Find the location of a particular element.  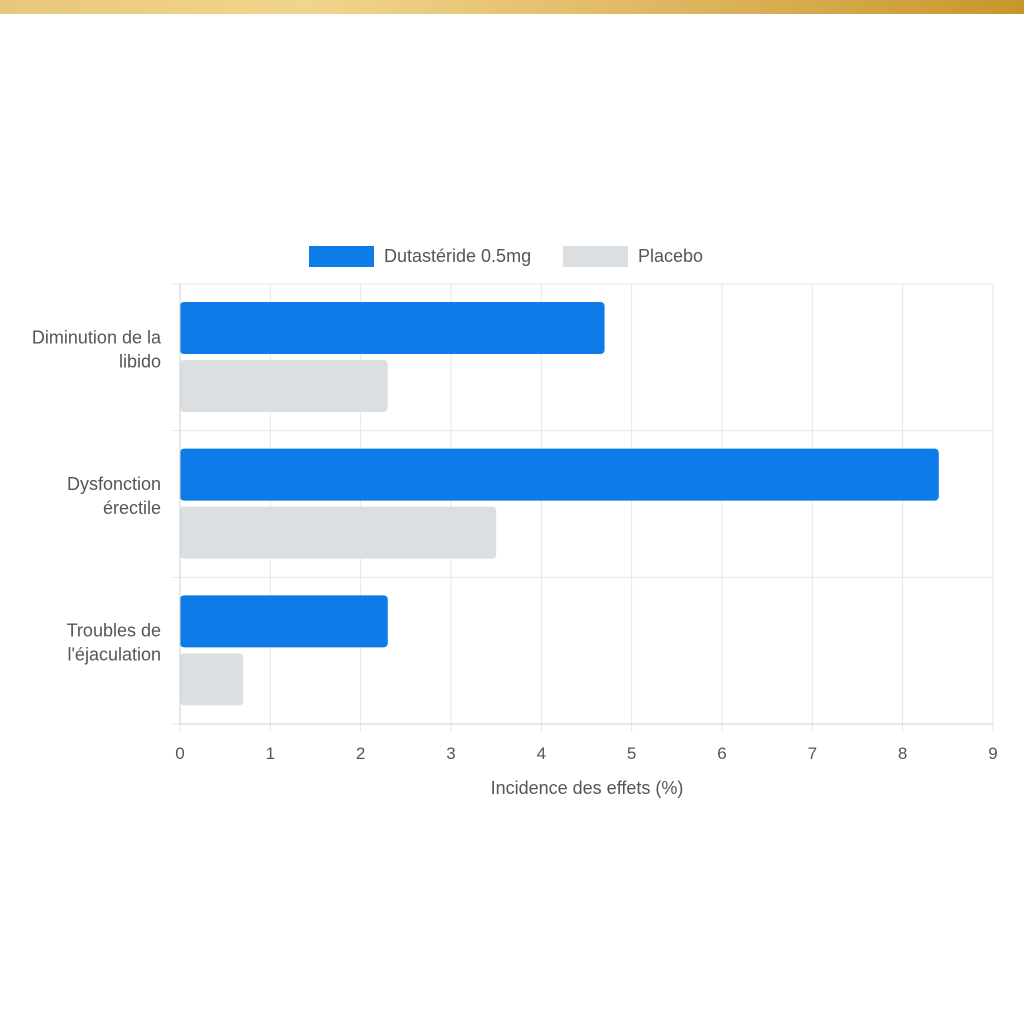

y-category-label: érectile is located at coordinates (132, 508).